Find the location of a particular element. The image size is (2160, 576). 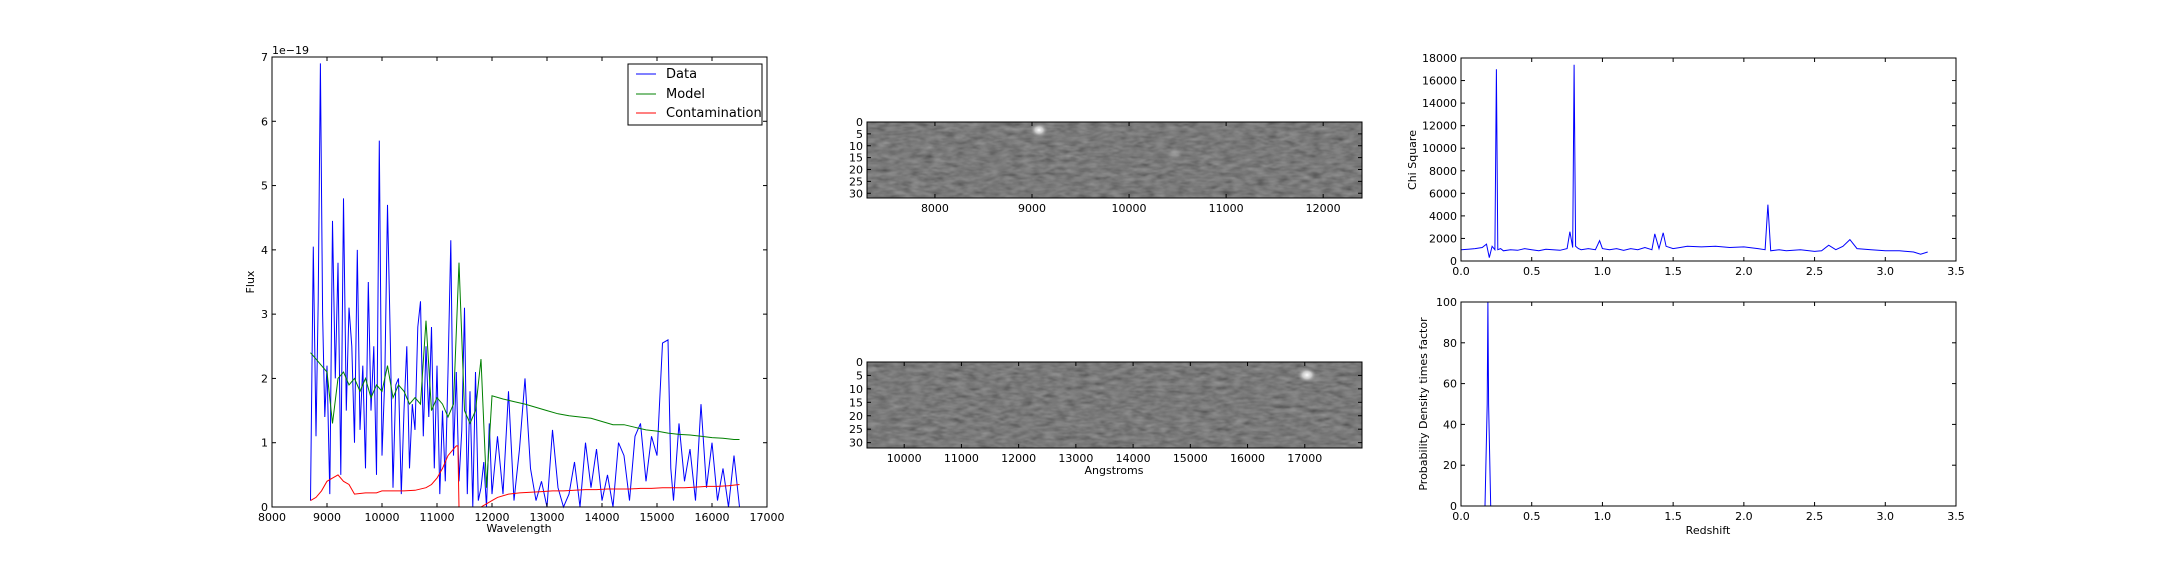

spectrum-y-tick-label: 0 is located at coordinates (264, 507).